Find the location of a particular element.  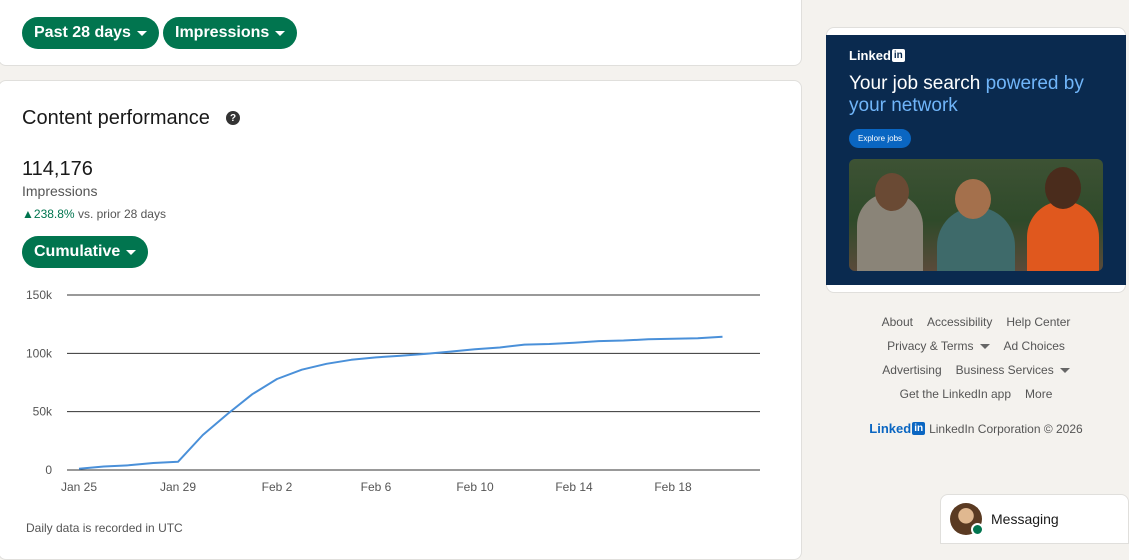

footer-advertising: Advertising is located at coordinates (912, 370).